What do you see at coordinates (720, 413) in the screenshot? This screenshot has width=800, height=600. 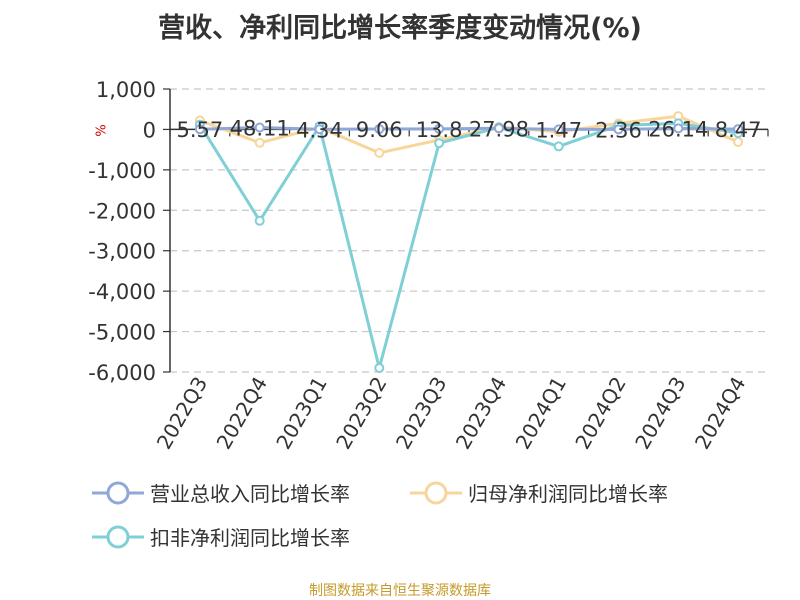 I see `x-tick-label: 2024Q4` at bounding box center [720, 413].